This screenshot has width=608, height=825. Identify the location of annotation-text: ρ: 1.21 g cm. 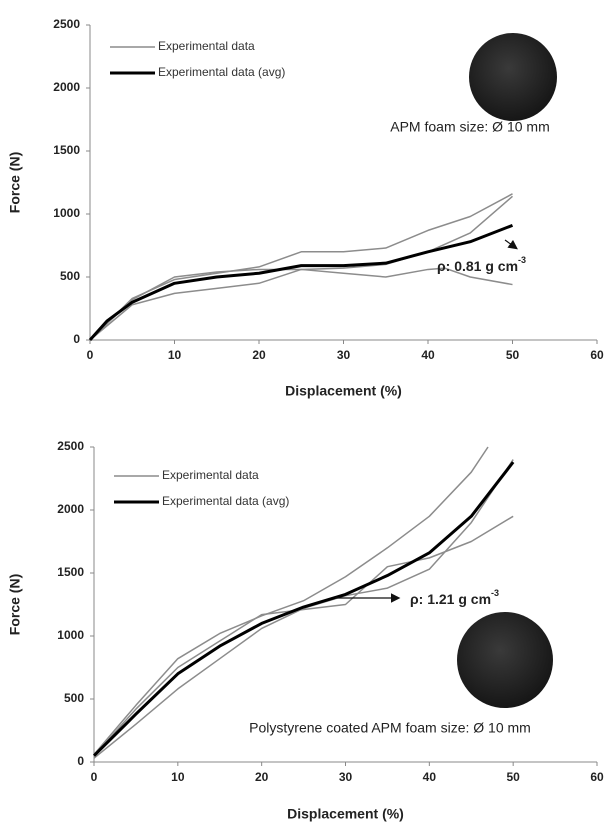
(450, 599).